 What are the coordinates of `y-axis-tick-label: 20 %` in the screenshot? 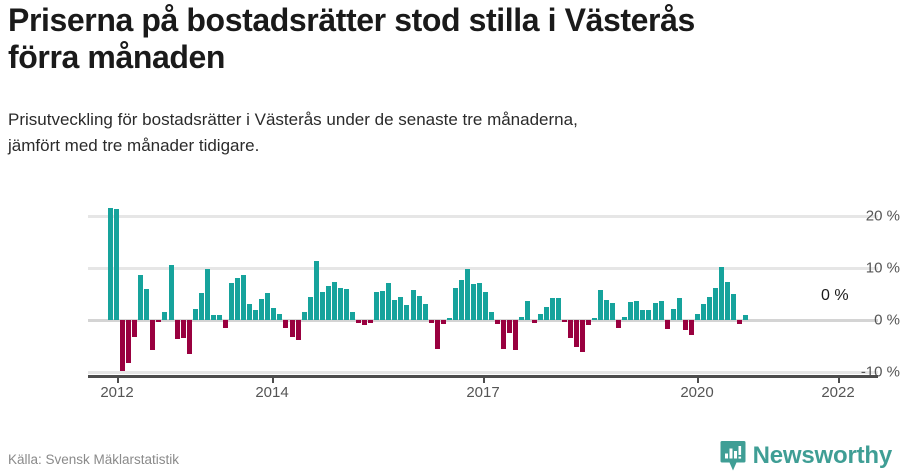 It's located at (882, 216).